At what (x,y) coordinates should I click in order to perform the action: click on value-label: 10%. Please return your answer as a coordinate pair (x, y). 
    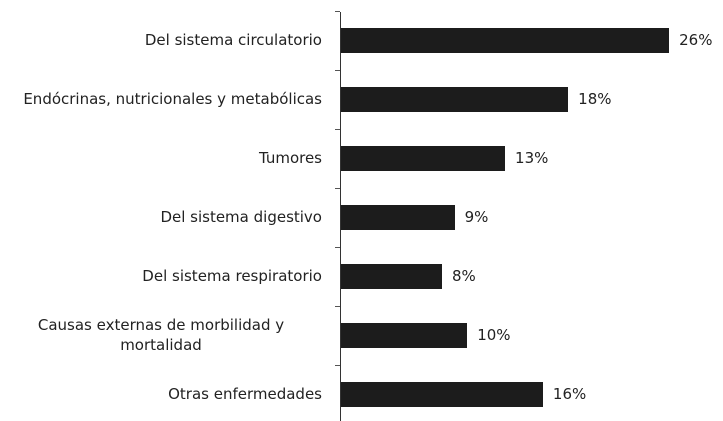
    Looking at the image, I should click on (494, 335).